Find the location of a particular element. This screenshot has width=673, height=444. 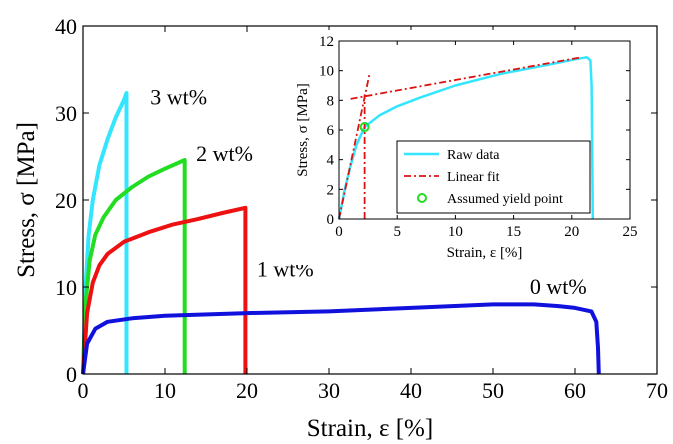

main-x-tick-label: 0 is located at coordinates (83, 390).